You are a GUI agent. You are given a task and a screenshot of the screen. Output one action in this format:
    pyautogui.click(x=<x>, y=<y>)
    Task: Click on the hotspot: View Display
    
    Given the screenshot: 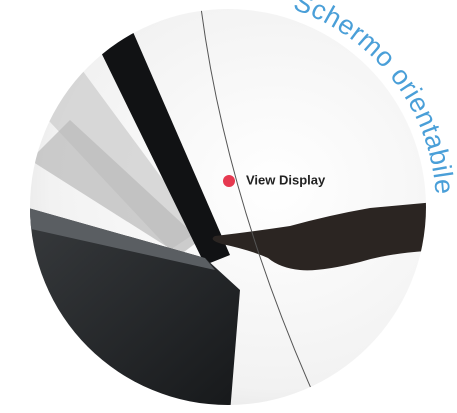 What is the action you would take?
    pyautogui.click(x=274, y=179)
    